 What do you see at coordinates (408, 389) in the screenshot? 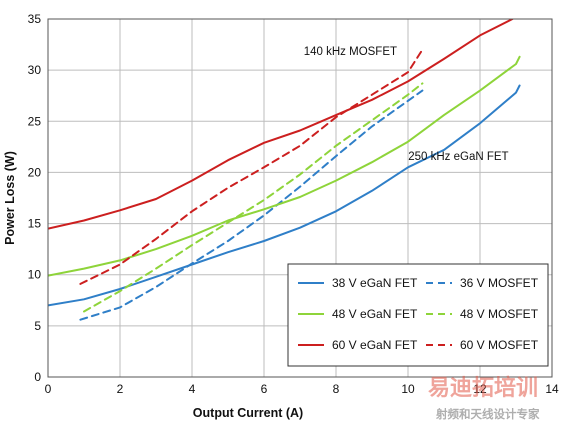
I see `x-tick-label: 10` at bounding box center [408, 389].